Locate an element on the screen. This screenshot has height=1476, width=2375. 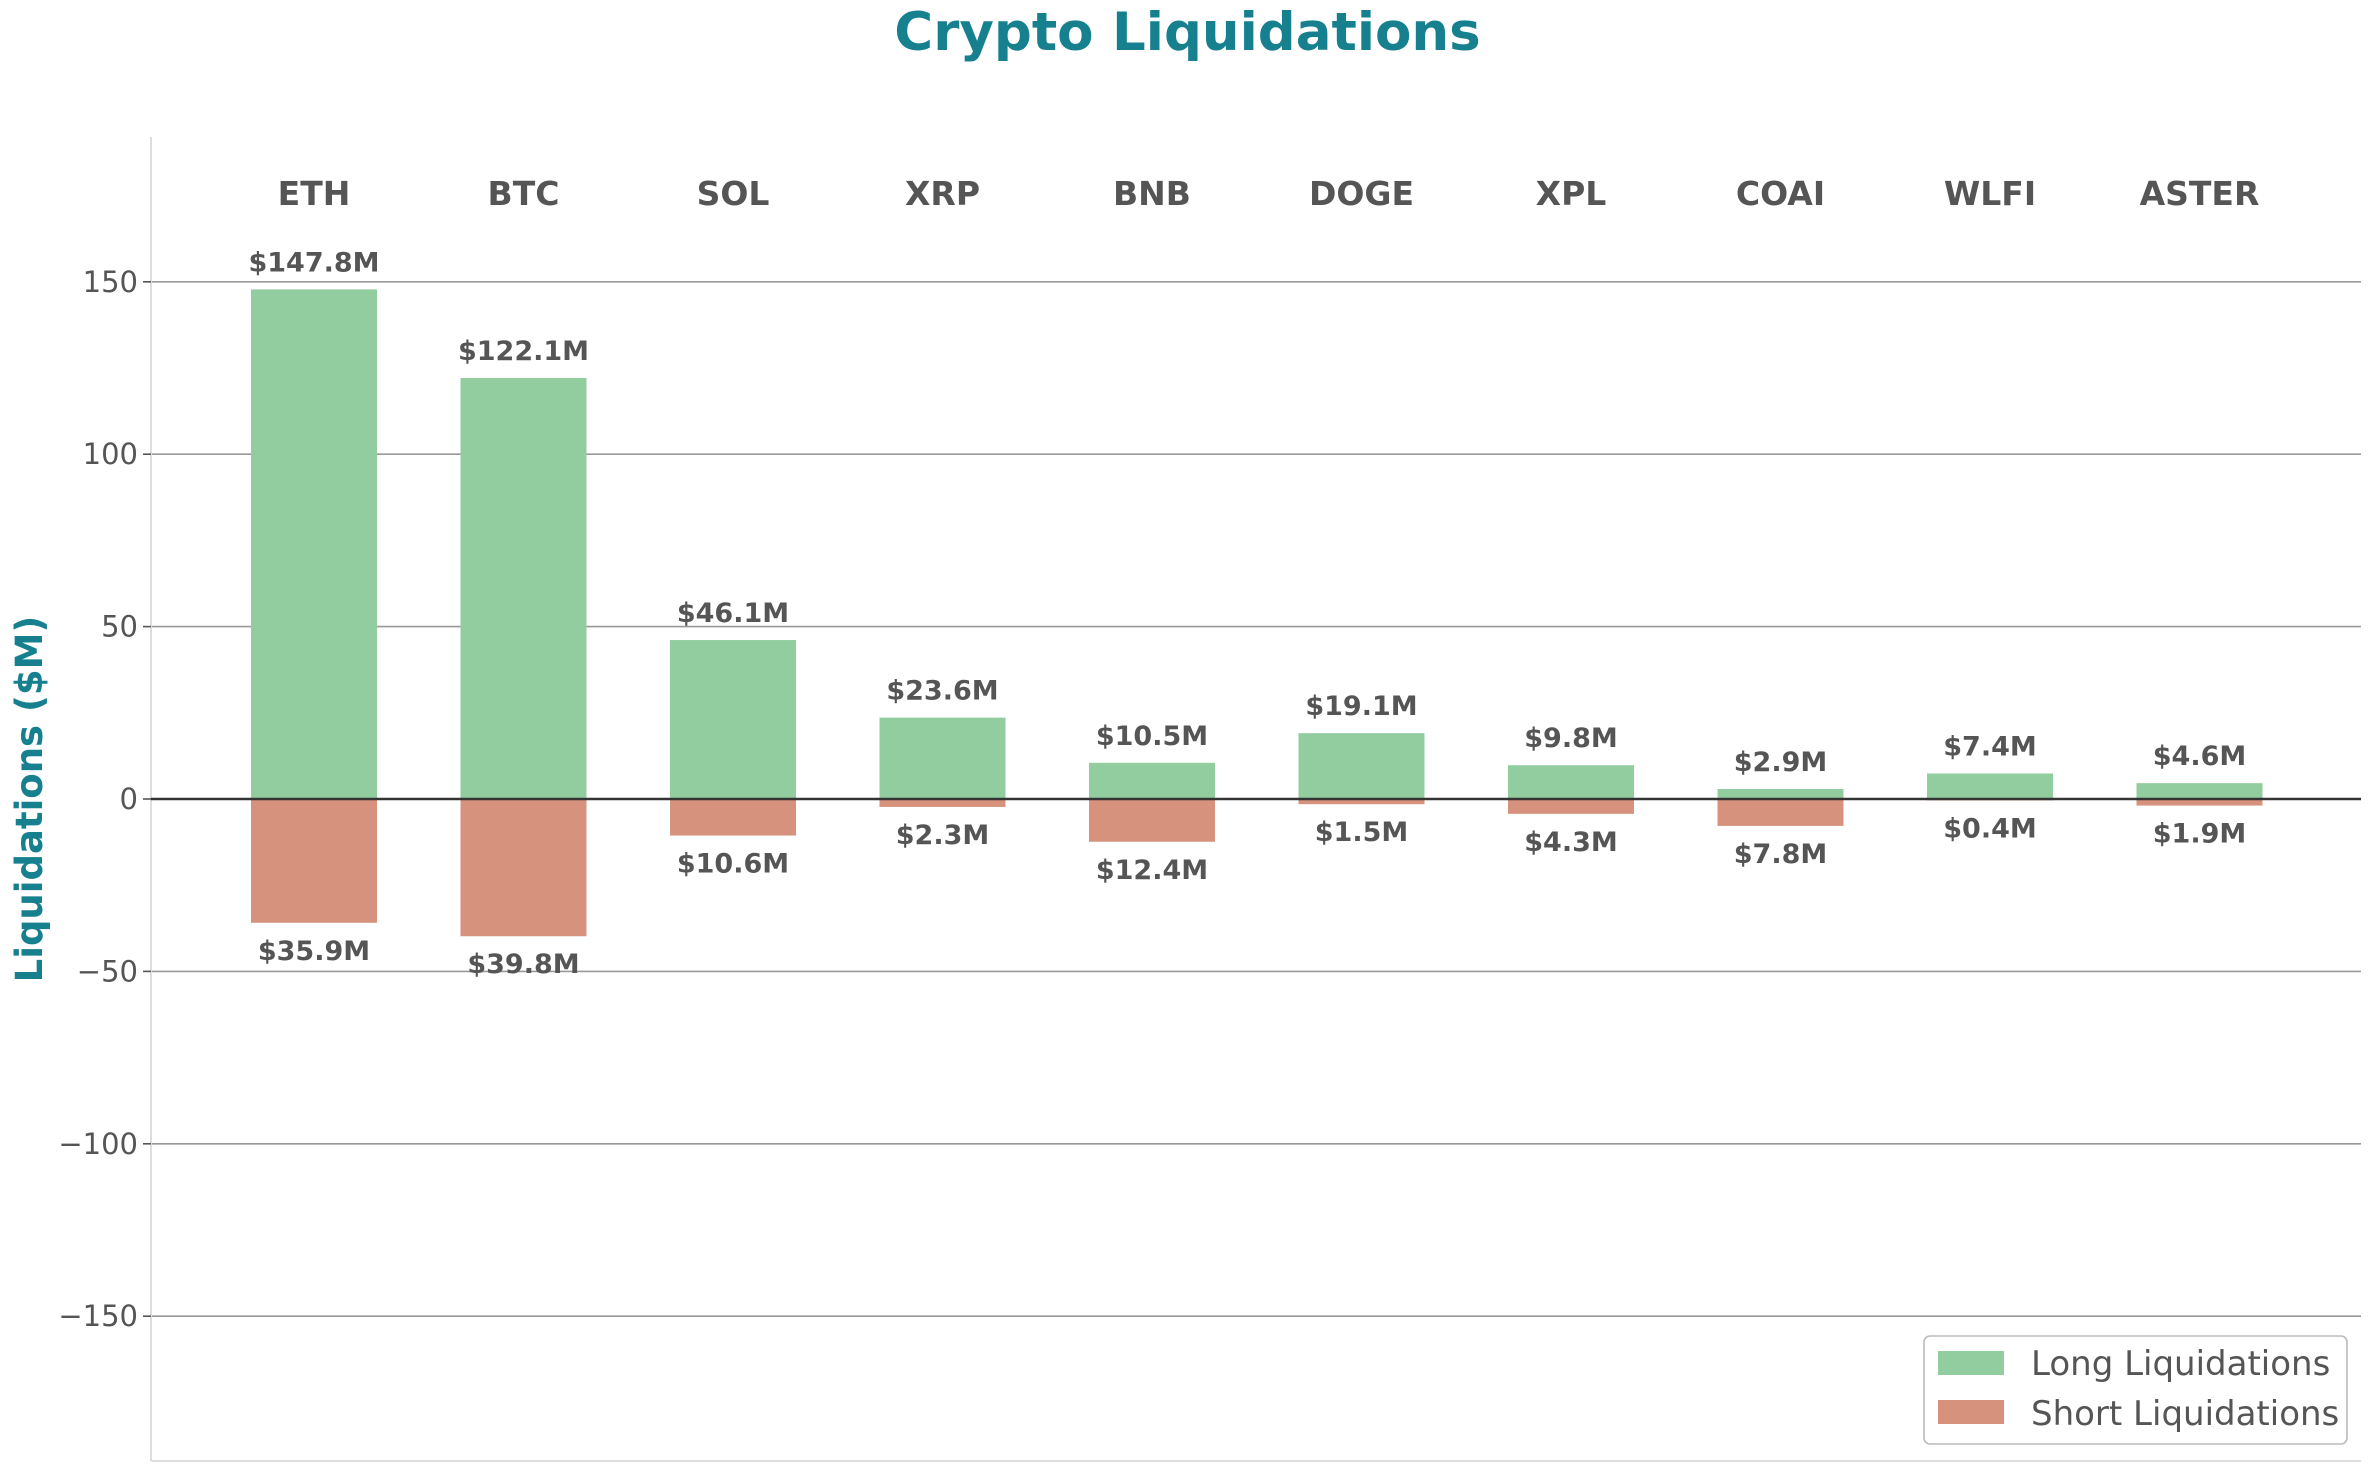
data-label-long: $147.8M is located at coordinates (313, 262).